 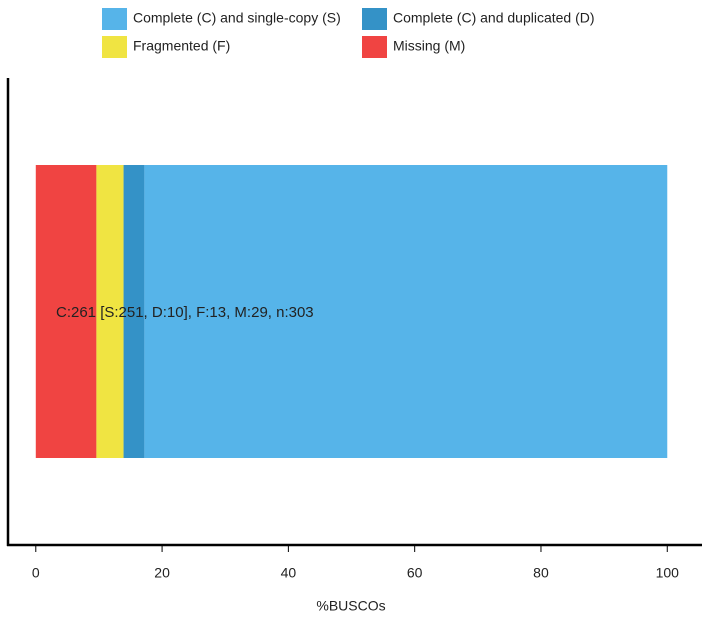 What do you see at coordinates (185, 312) in the screenshot?
I see `annotation: C:261 [S:251, D:10], F:13, M:29, n:303` at bounding box center [185, 312].